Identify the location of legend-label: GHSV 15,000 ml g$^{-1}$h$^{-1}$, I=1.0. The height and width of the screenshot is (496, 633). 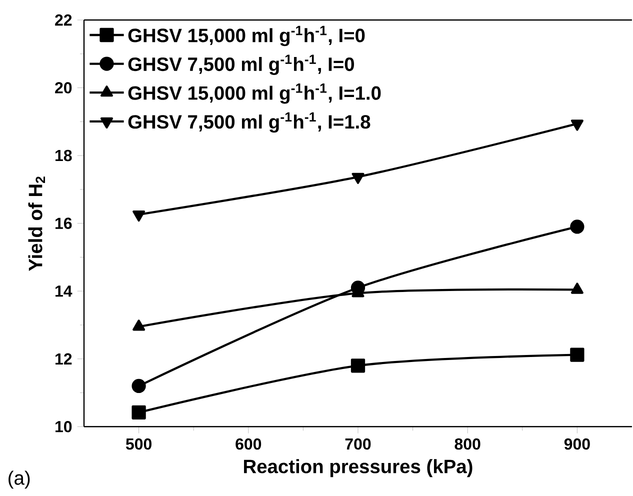
(254, 94).